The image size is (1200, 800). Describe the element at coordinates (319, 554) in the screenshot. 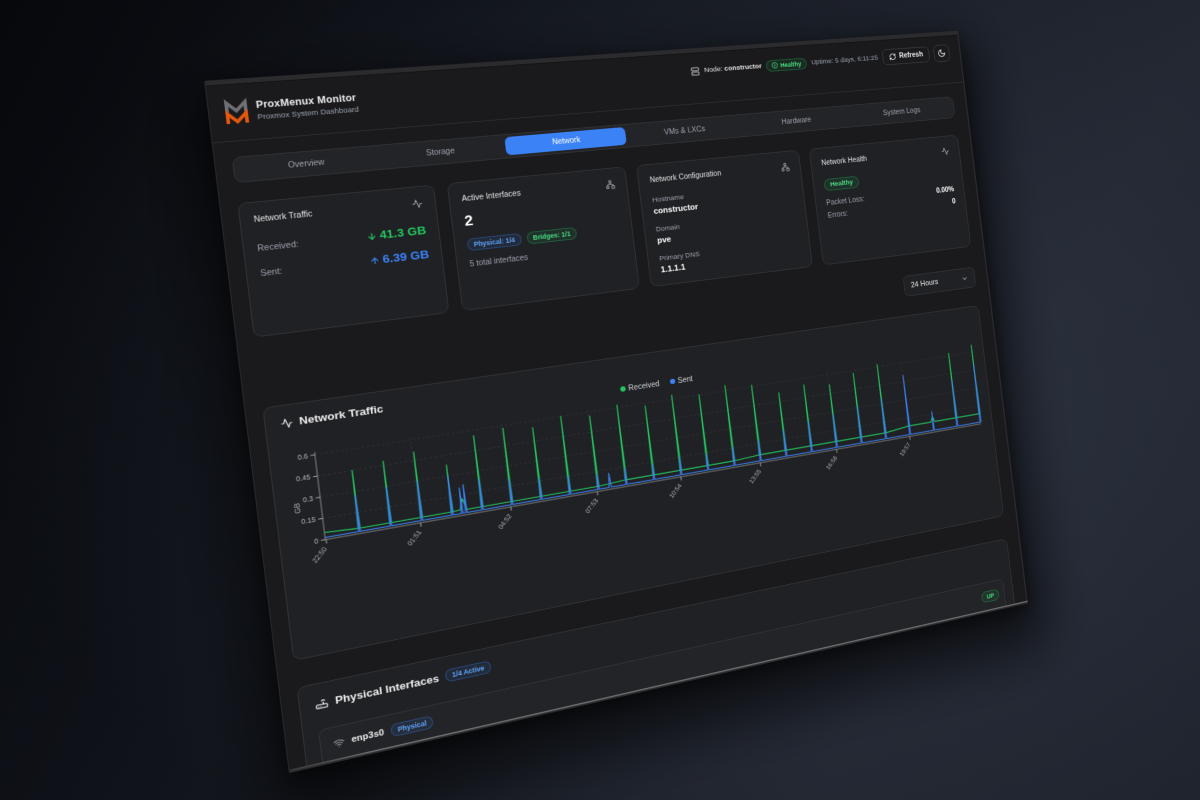

I see `svg-text: 22:50` at that location.